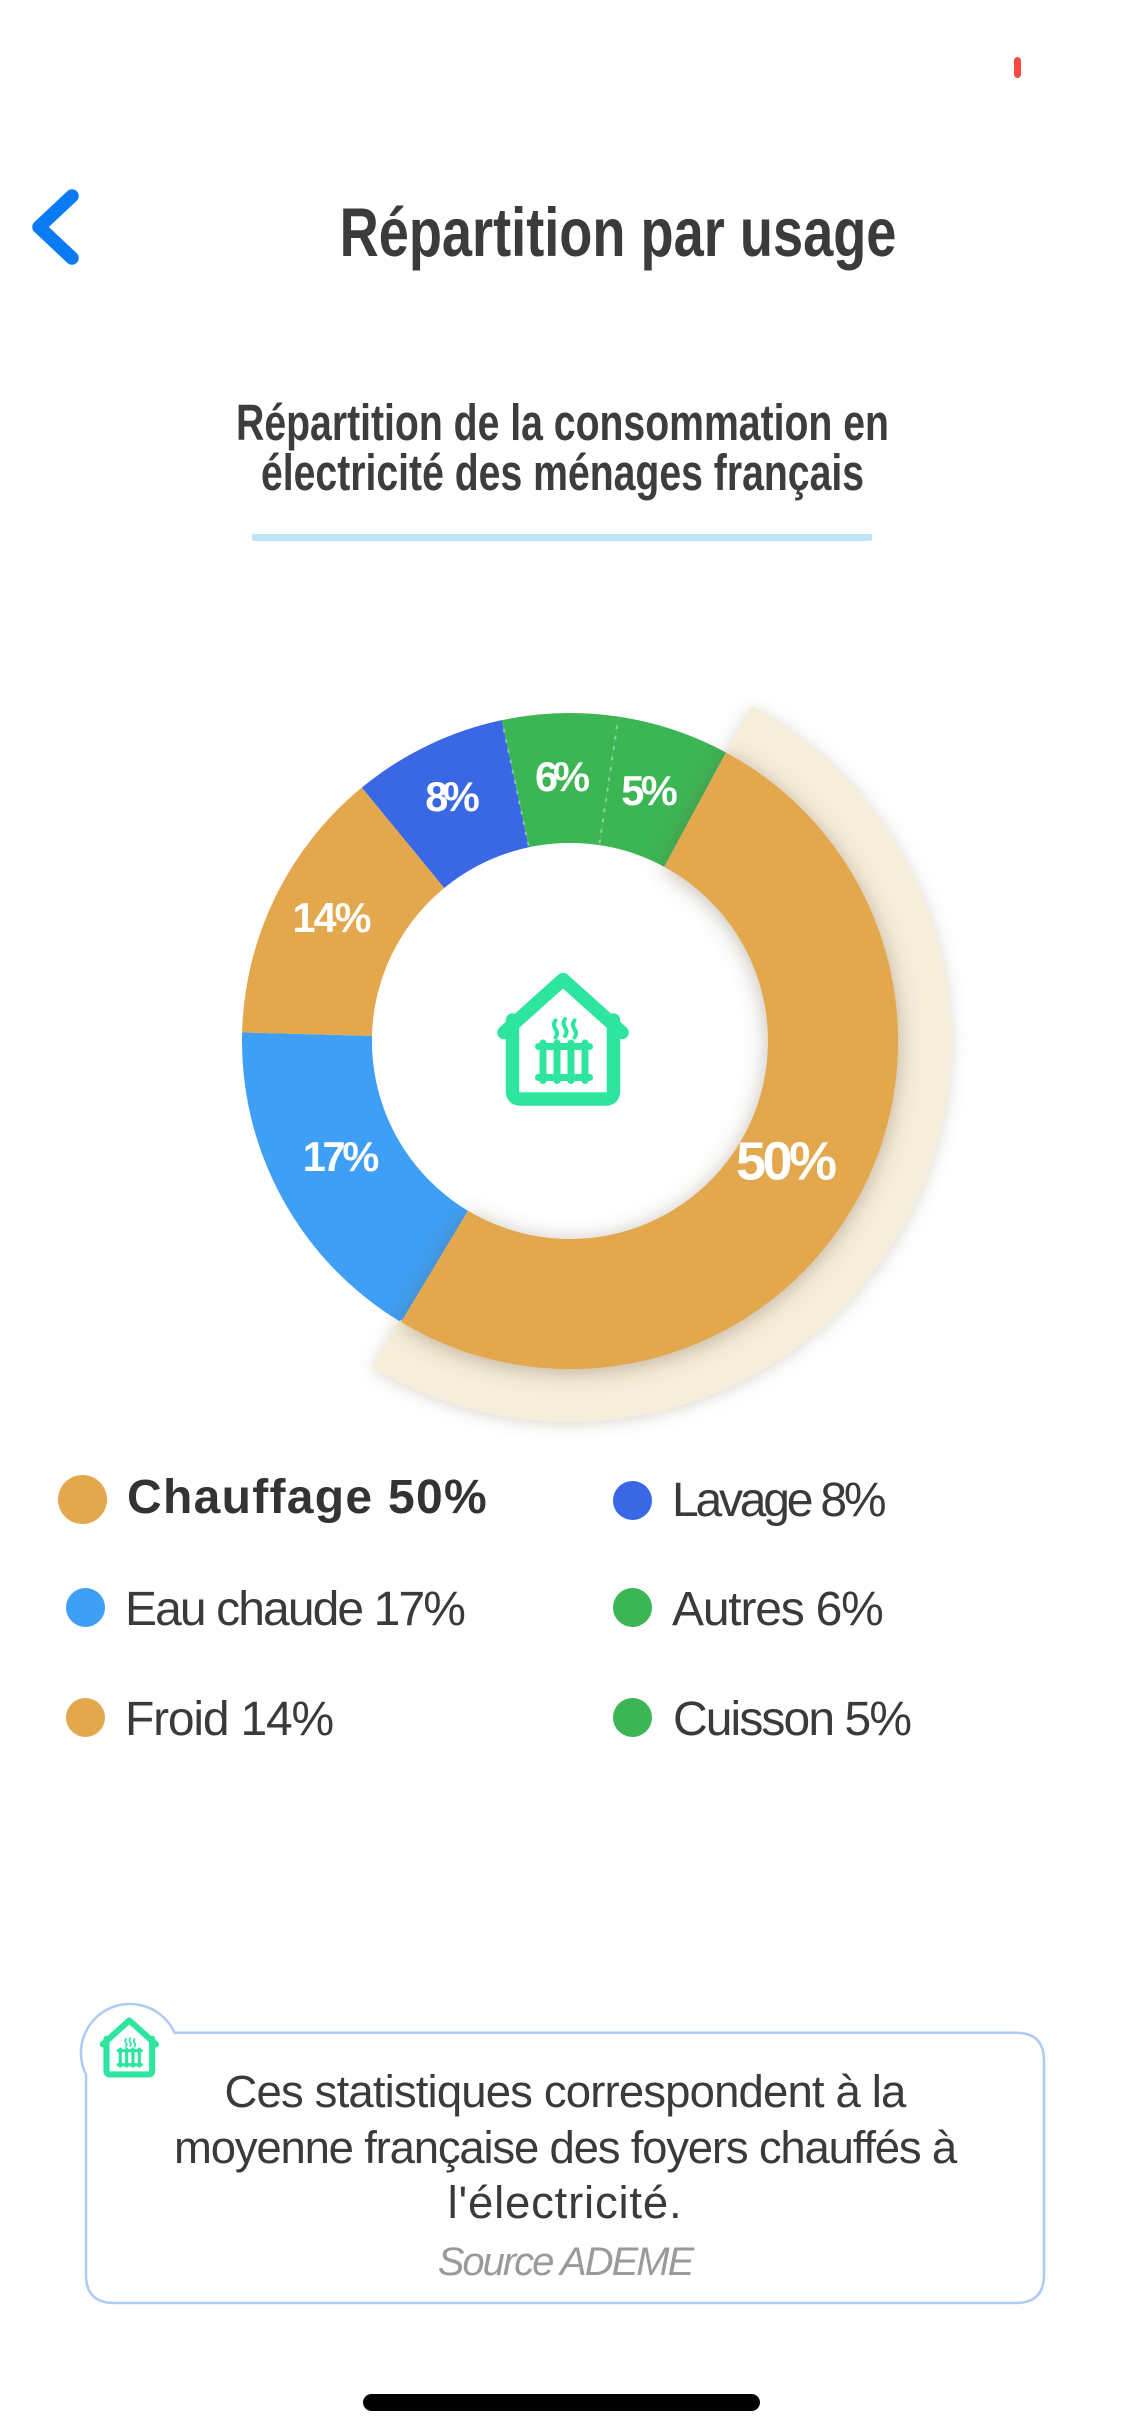 This screenshot has height=2436, width=1125. Describe the element at coordinates (786, 1162) in the screenshot. I see `svg-text: 50%` at that location.